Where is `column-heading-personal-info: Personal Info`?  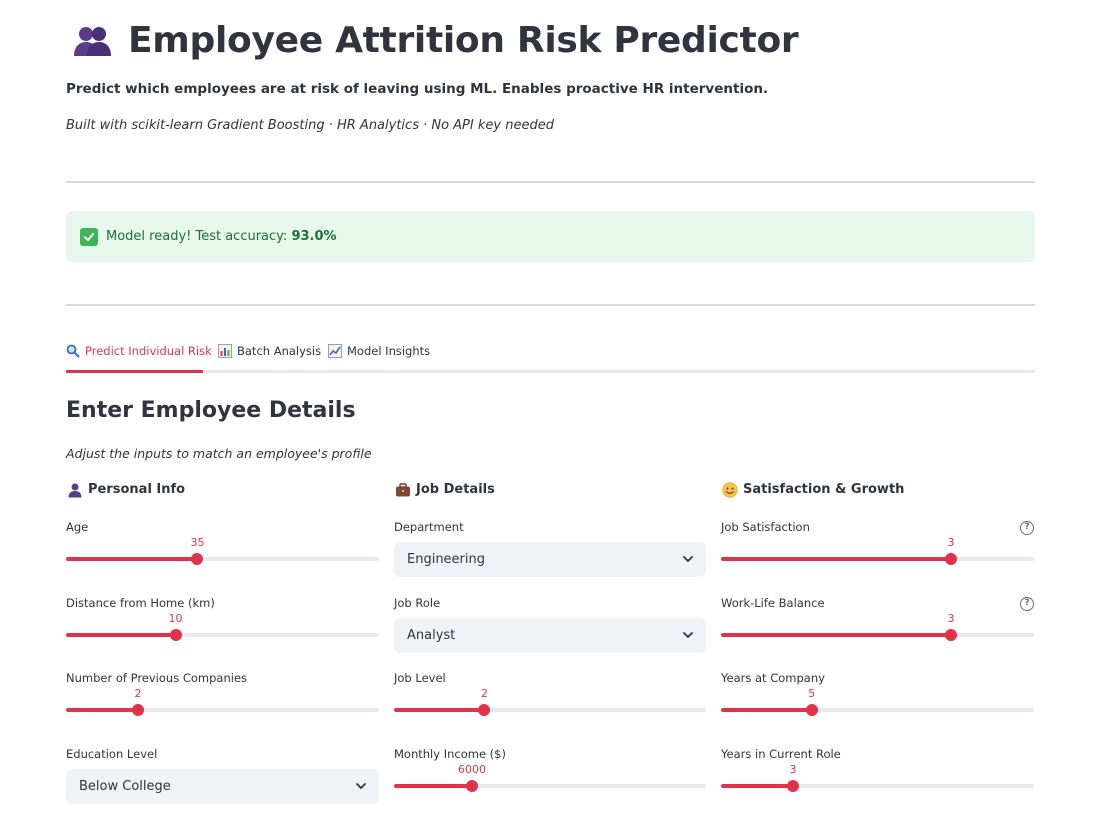
column-heading-personal-info: Personal Info is located at coordinates (125, 489).